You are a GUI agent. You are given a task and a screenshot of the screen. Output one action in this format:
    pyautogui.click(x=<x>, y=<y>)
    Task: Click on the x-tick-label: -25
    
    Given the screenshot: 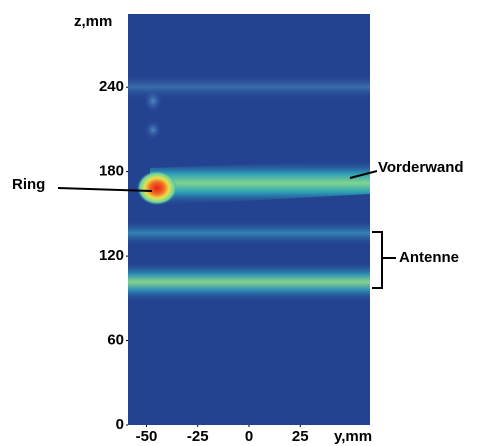 What is the action you would take?
    pyautogui.click(x=198, y=436)
    